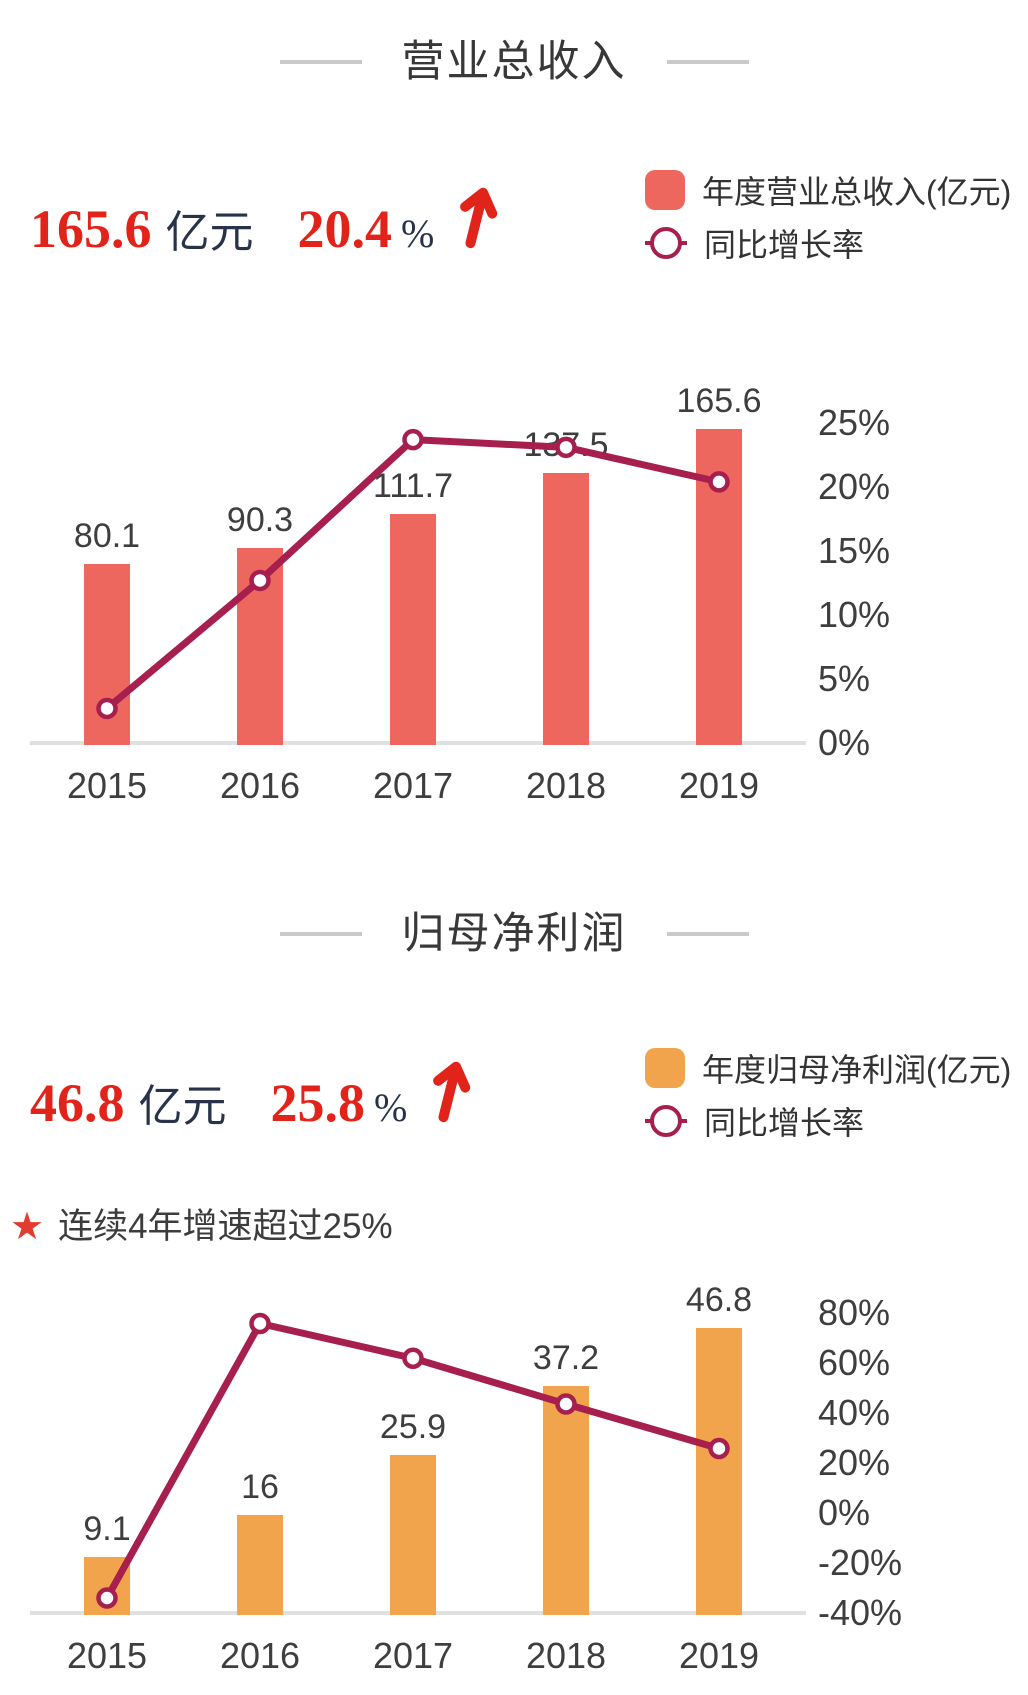 The width and height of the screenshot is (1028, 1695). Describe the element at coordinates (719, 586) in the screenshot. I see `chart0-bar-2019` at that location.